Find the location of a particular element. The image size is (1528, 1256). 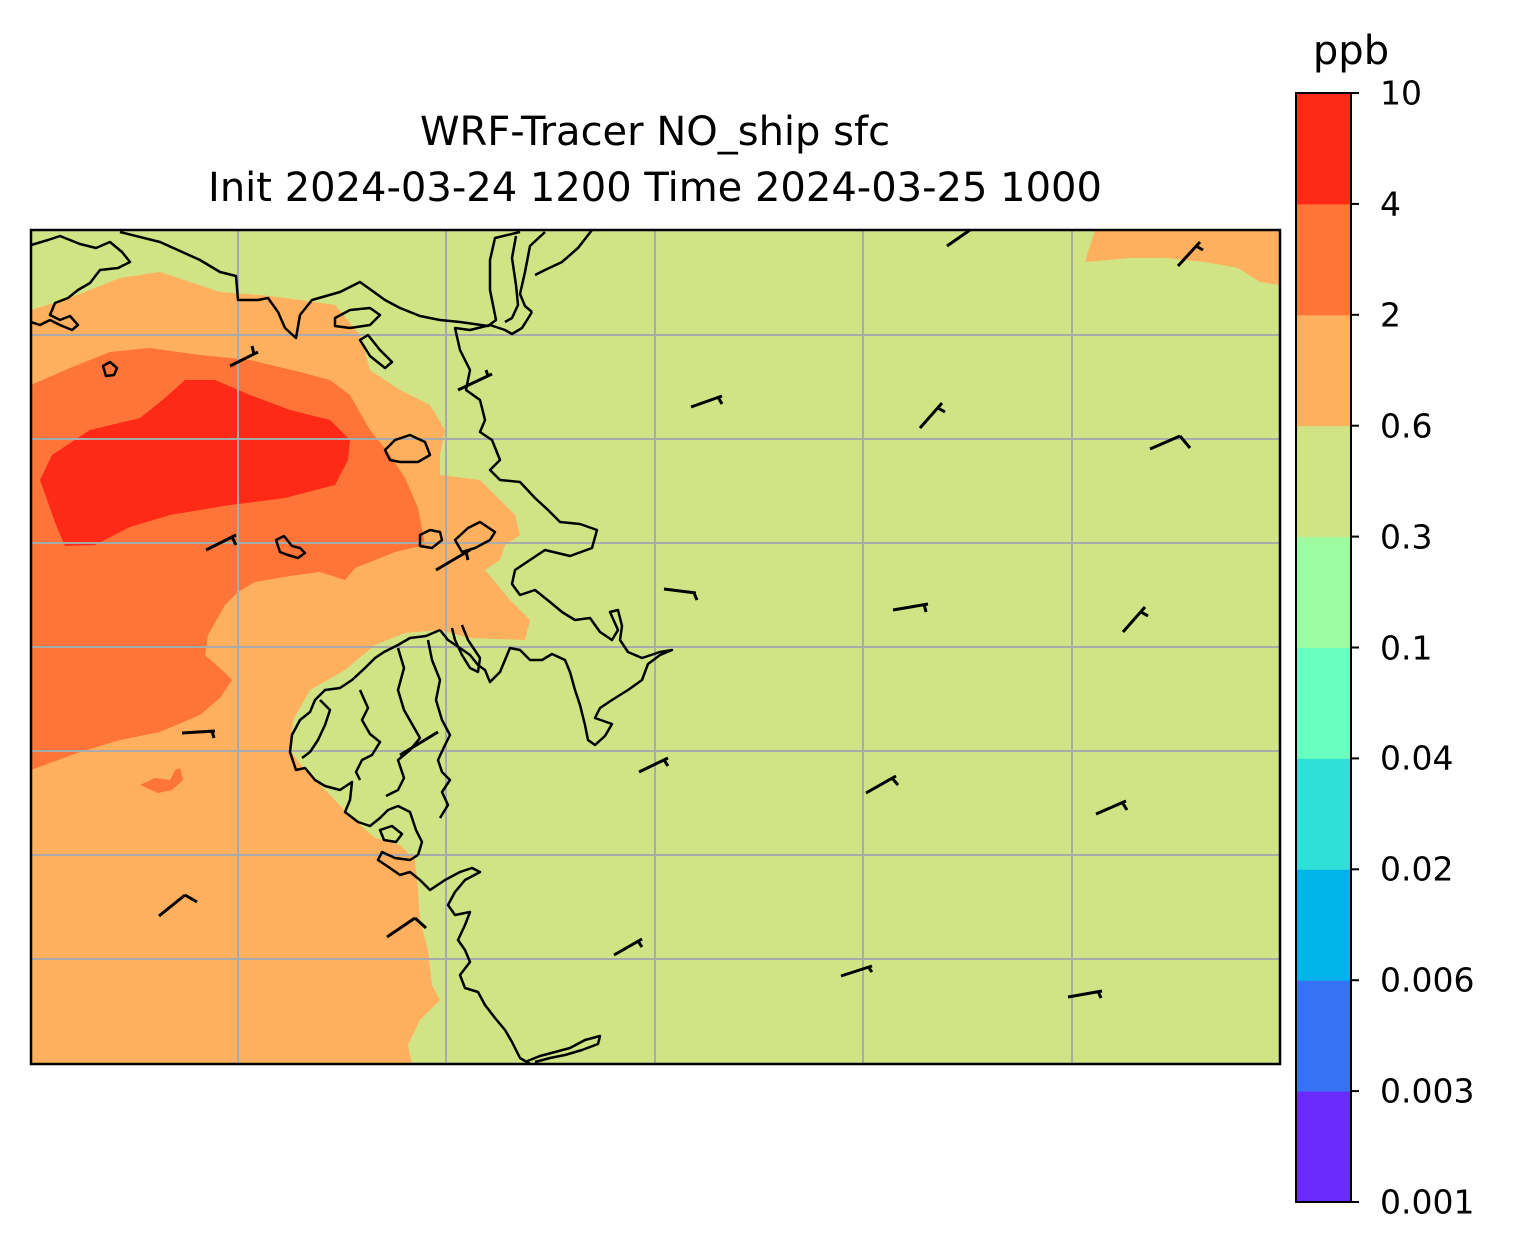

title-line-1: WRF-Tracer NO_ship sfc is located at coordinates (655, 132).